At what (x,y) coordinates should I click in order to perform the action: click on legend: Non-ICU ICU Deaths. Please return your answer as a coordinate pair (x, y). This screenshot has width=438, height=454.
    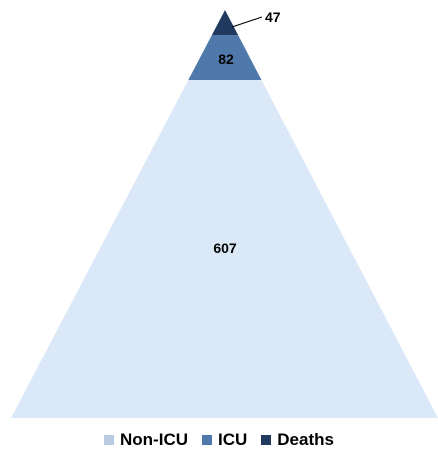
    Looking at the image, I should click on (219, 440).